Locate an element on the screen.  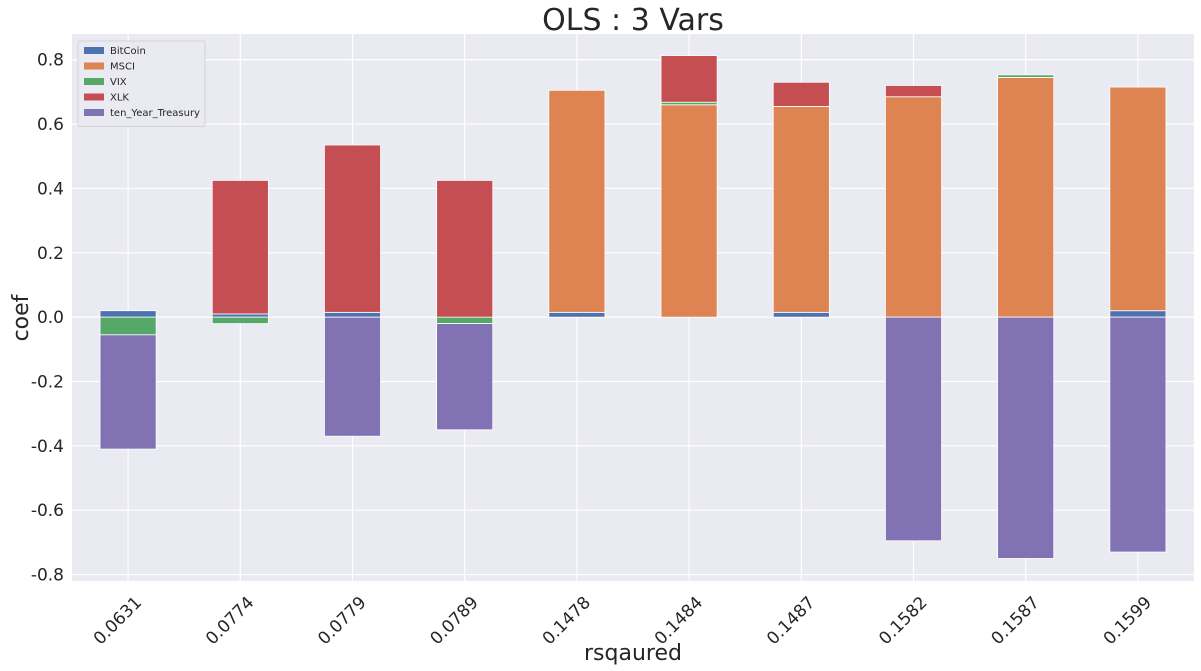
bar-bitcoin-0.0774 is located at coordinates (240, 315).